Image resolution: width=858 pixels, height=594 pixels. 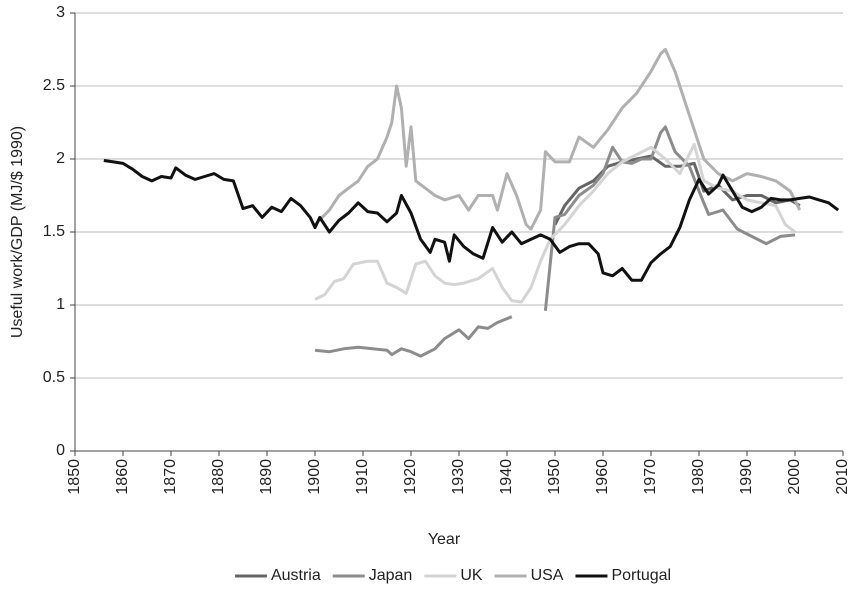 What do you see at coordinates (362, 477) in the screenshot?
I see `x-tick-label: 1910` at bounding box center [362, 477].